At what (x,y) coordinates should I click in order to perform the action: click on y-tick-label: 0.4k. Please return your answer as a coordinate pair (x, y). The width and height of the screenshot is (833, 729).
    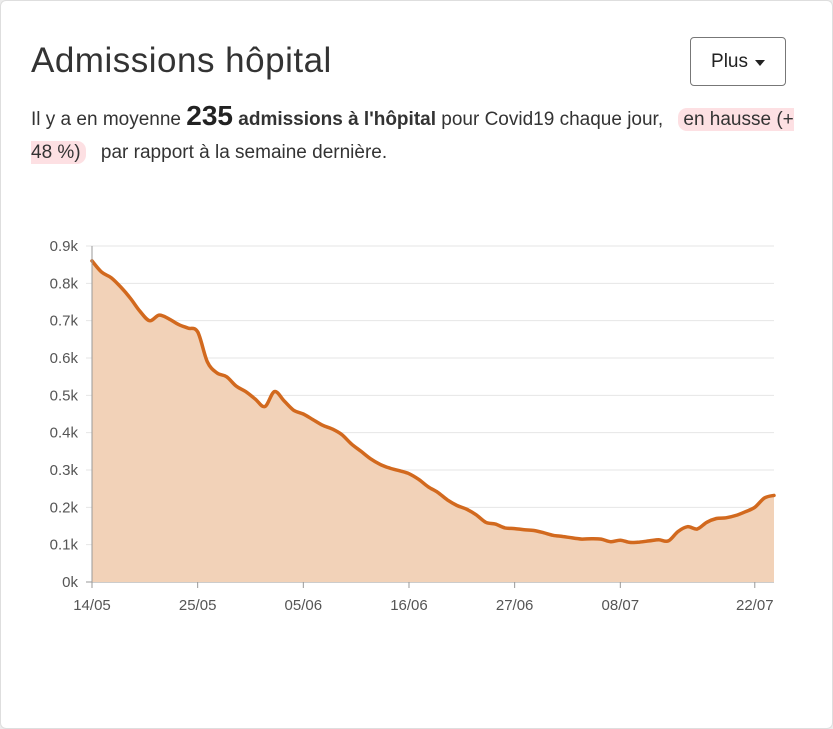
    Looking at the image, I should click on (64, 433).